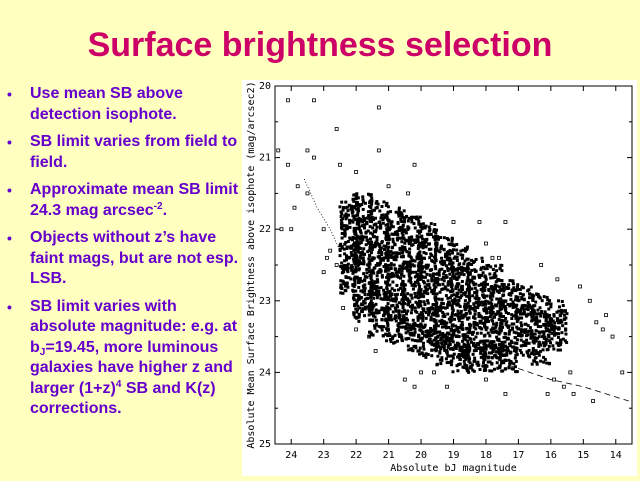 Image resolution: width=640 pixels, height=481 pixels. Describe the element at coordinates (322, 214) in the screenshot. I see `sb-limit-line` at that location.